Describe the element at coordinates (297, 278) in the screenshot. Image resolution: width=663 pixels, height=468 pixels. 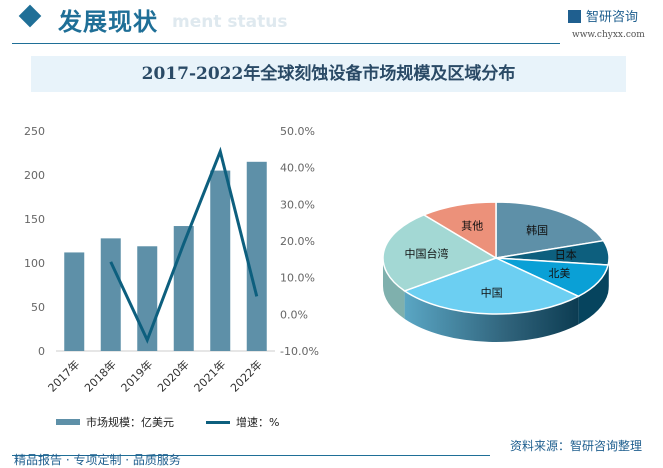
I see `y2-tick-label: 10.0%` at that location.